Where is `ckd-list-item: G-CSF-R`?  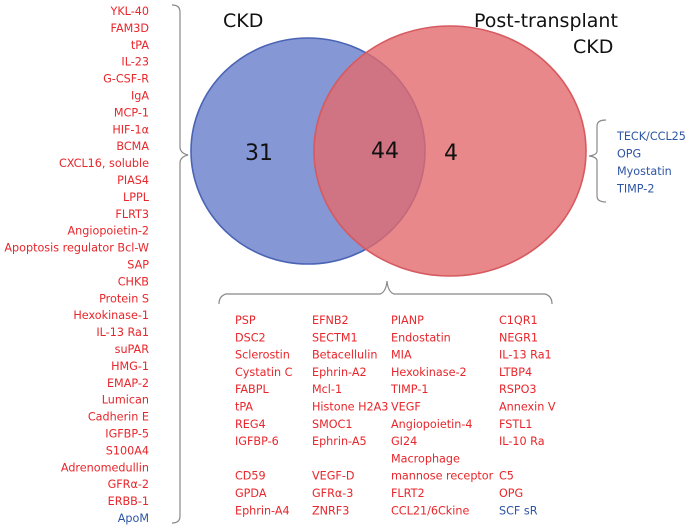 ckd-list-item: G-CSF-R is located at coordinates (126, 79).